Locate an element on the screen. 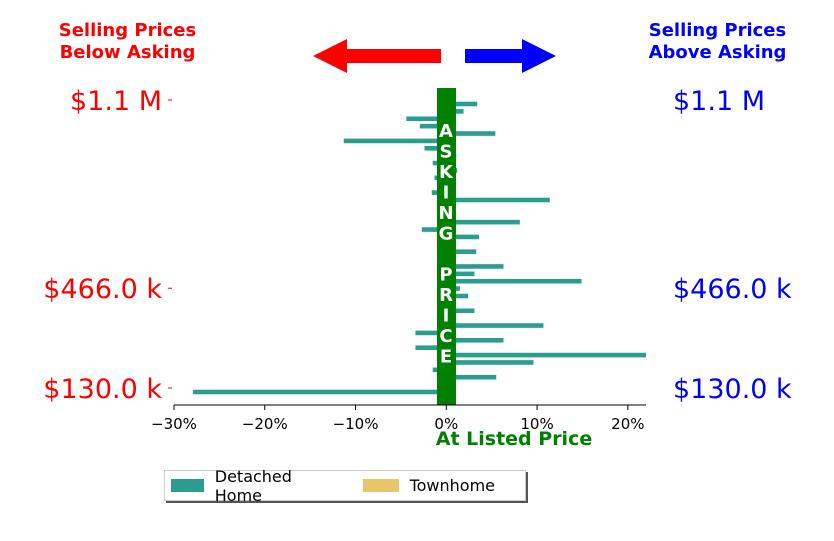 Image resolution: width=834 pixels, height=541 pixels. legend-swatch-detached is located at coordinates (187, 485).